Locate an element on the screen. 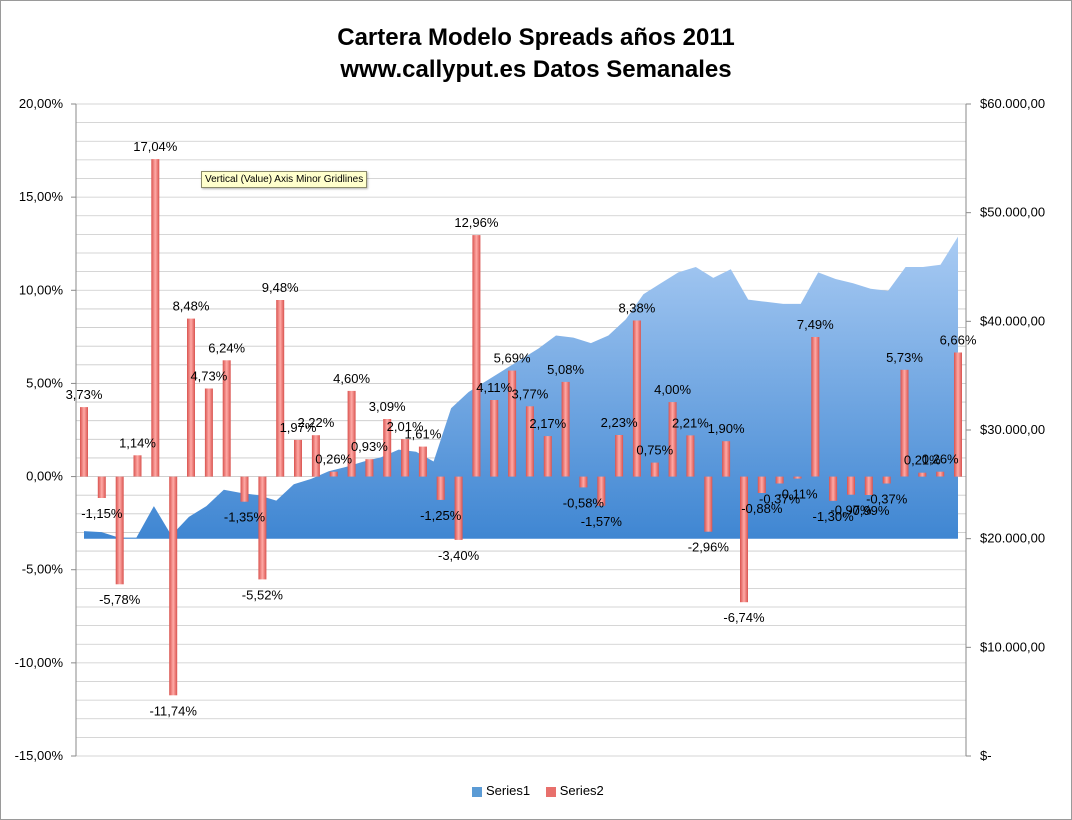 This screenshot has width=1072, height=820. data-label: 9,48% is located at coordinates (280, 287).